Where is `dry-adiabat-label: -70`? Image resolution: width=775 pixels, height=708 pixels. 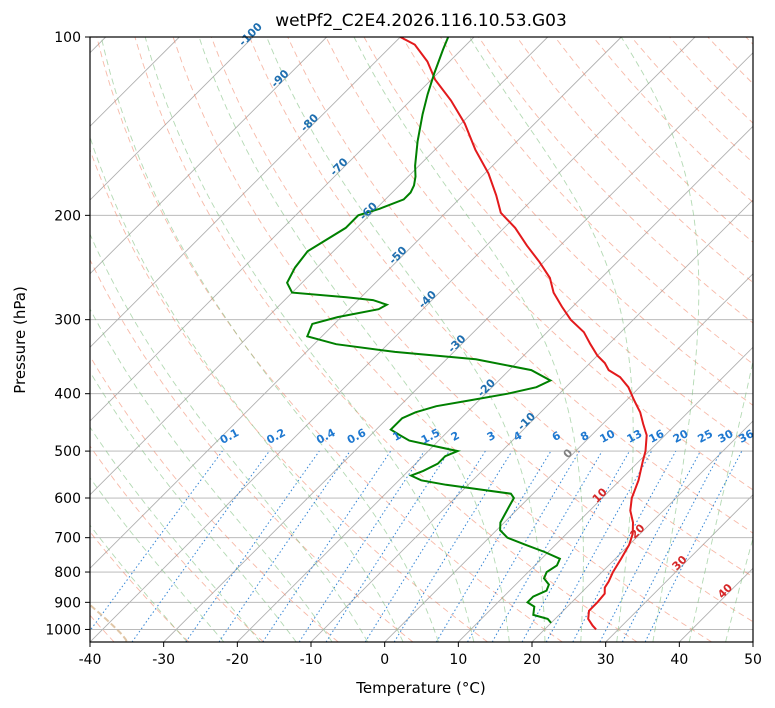 dry-adiabat-label: -70 is located at coordinates (338, 166).